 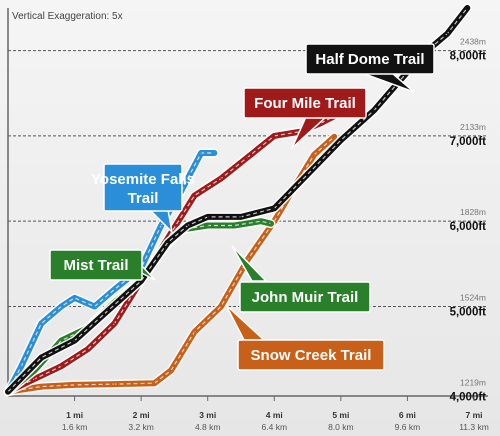 I want to click on callout-mist: Mist Trail, so click(x=102, y=265).